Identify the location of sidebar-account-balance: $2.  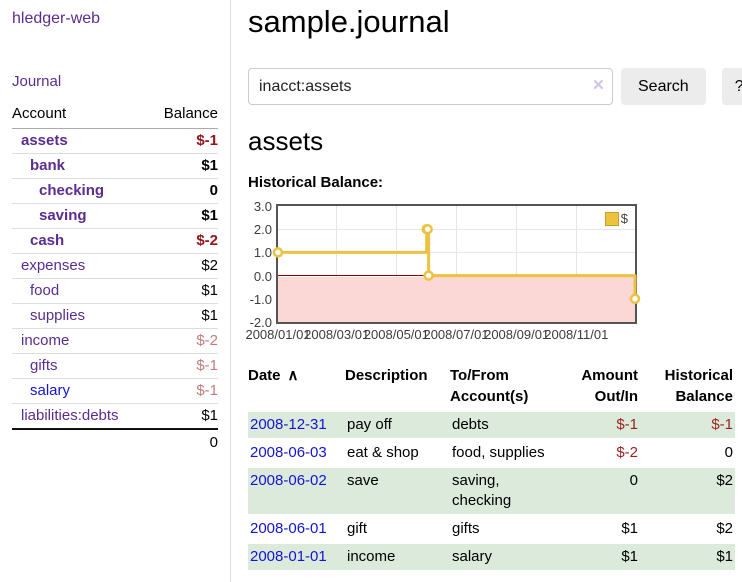
(183, 266).